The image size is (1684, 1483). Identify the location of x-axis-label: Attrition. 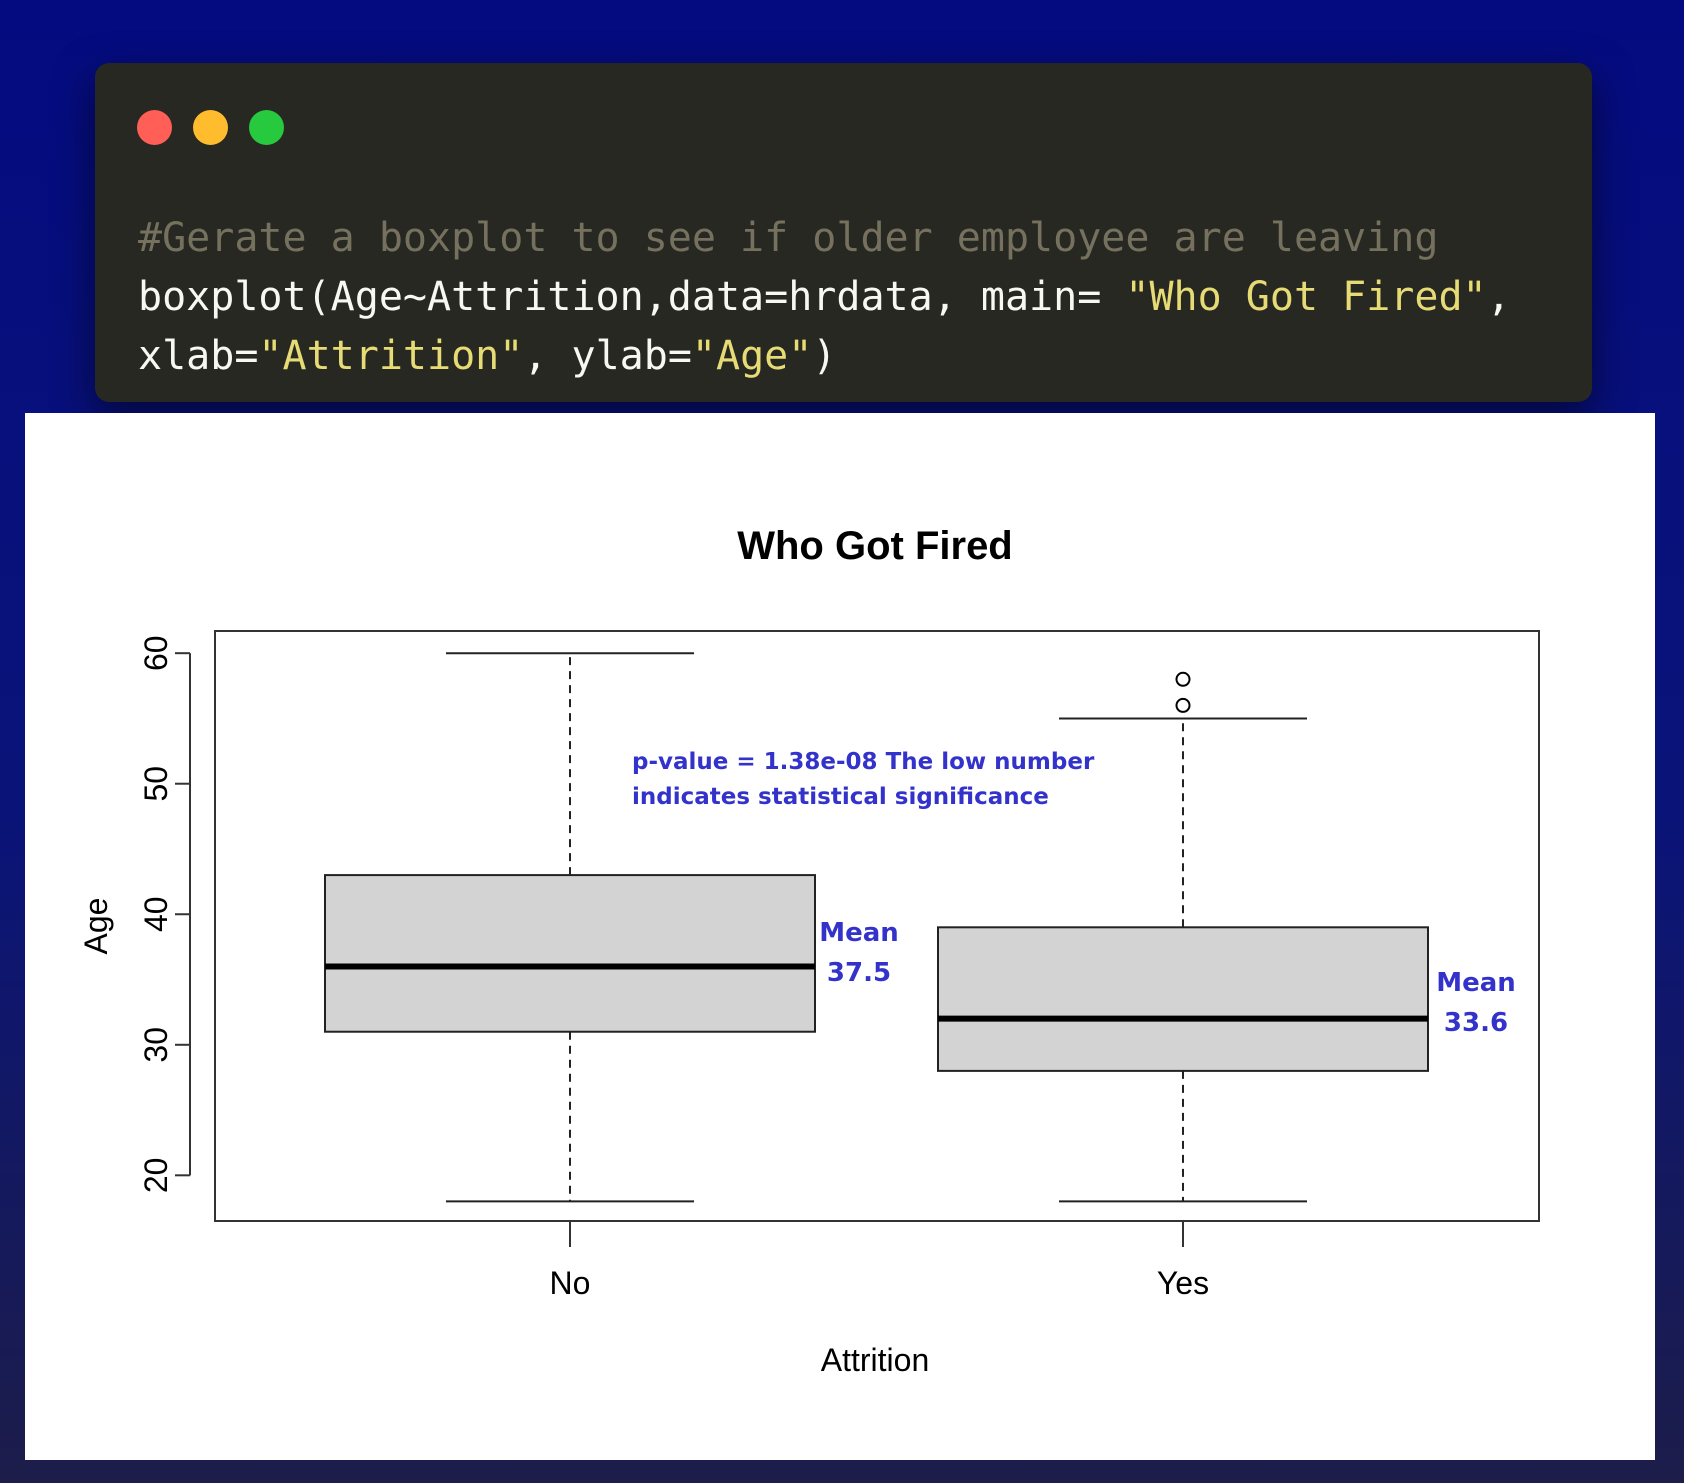
(875, 1360).